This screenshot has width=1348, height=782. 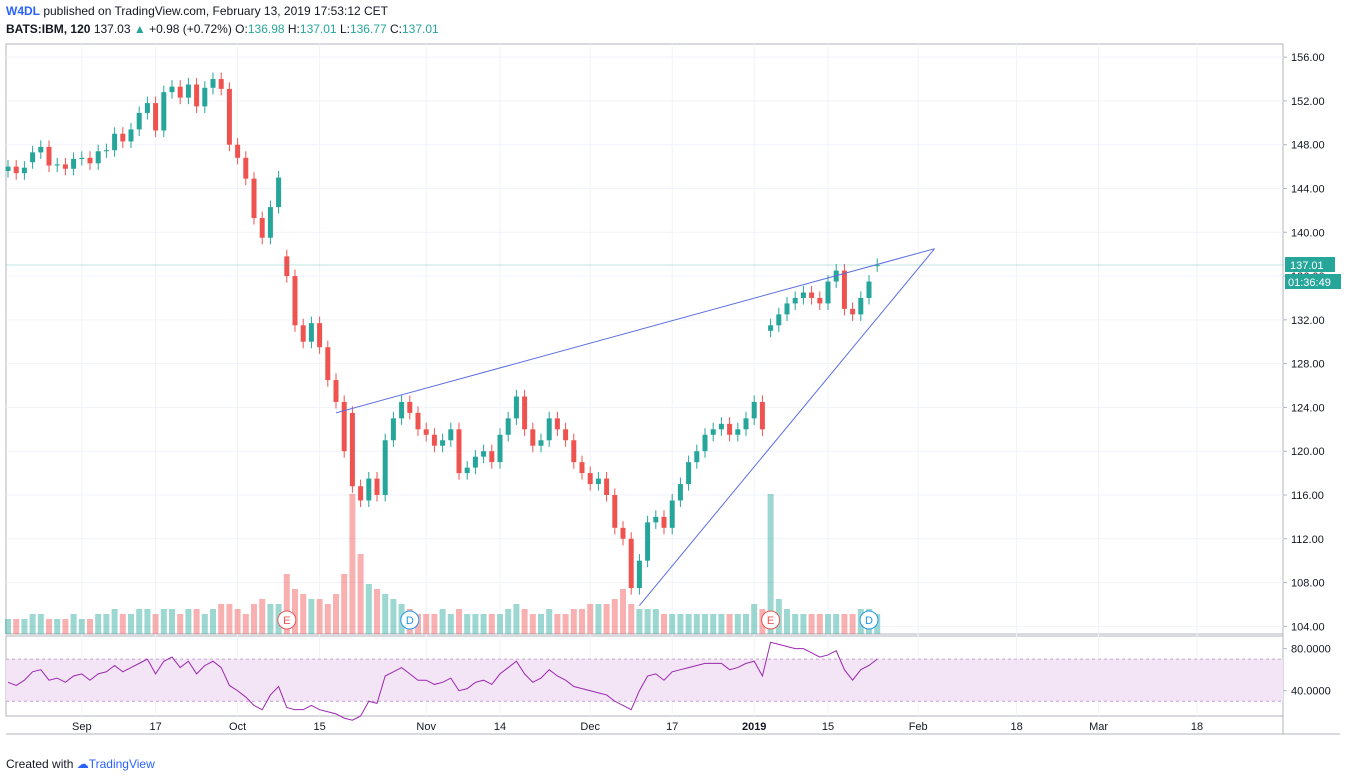 I want to click on price-tick-label: 120.00, so click(x=1308, y=452).